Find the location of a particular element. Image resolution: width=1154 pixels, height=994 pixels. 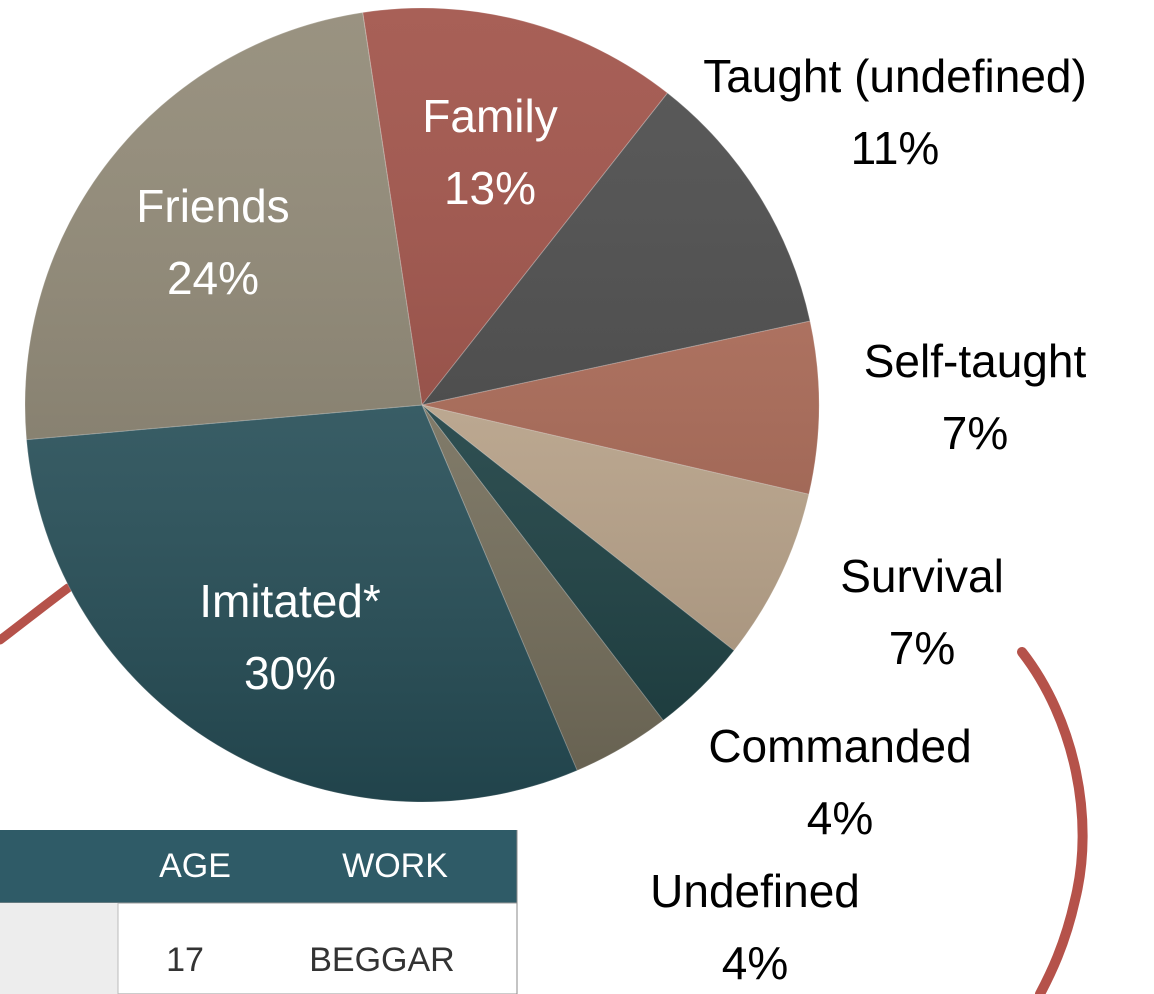

slice-value-label: 24% is located at coordinates (213, 278).